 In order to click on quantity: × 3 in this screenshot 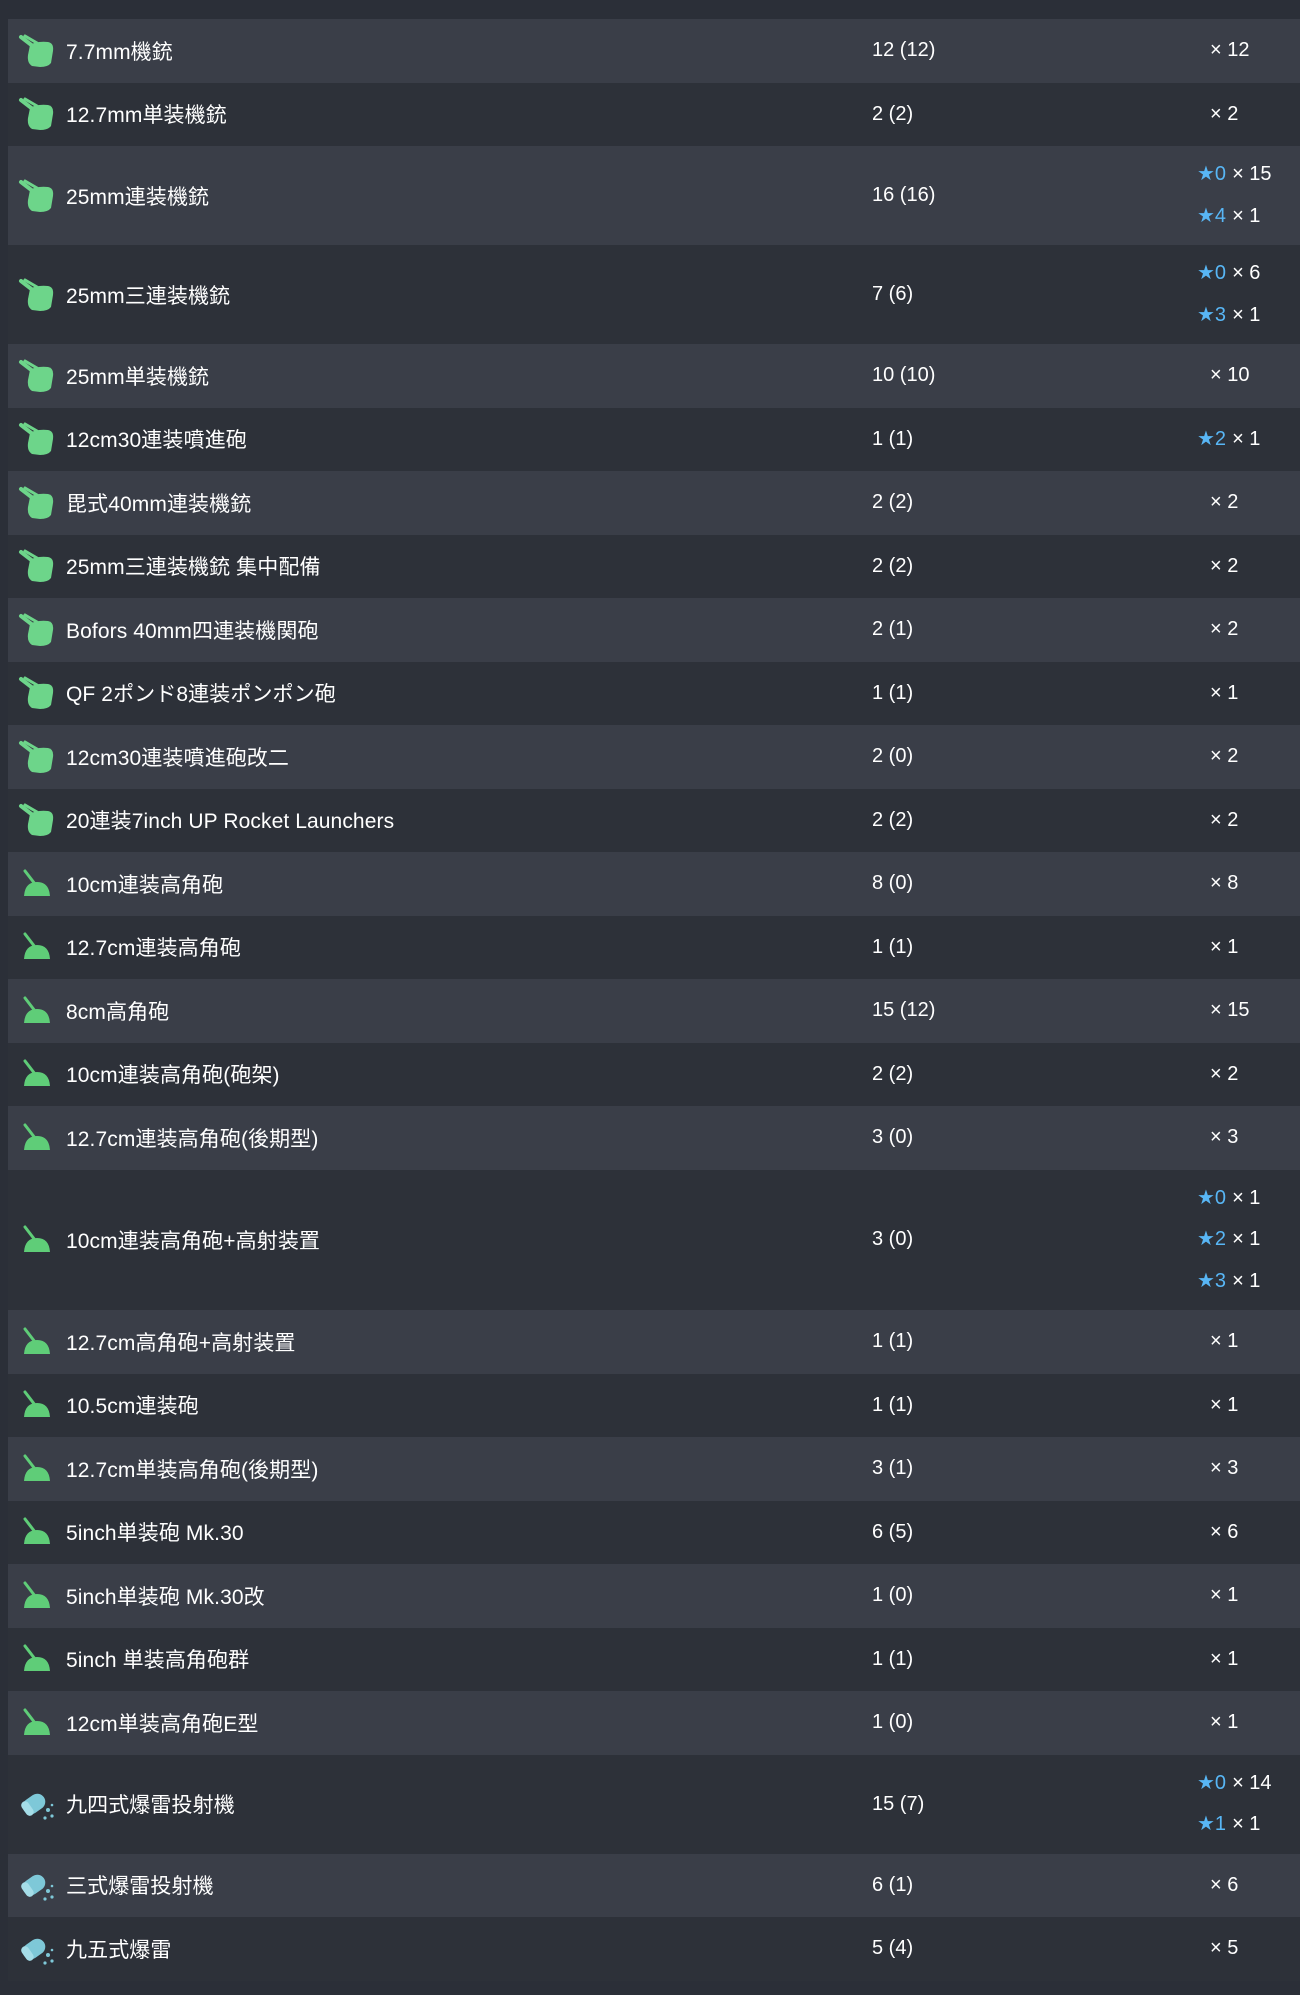, I will do `click(1224, 1137)`.